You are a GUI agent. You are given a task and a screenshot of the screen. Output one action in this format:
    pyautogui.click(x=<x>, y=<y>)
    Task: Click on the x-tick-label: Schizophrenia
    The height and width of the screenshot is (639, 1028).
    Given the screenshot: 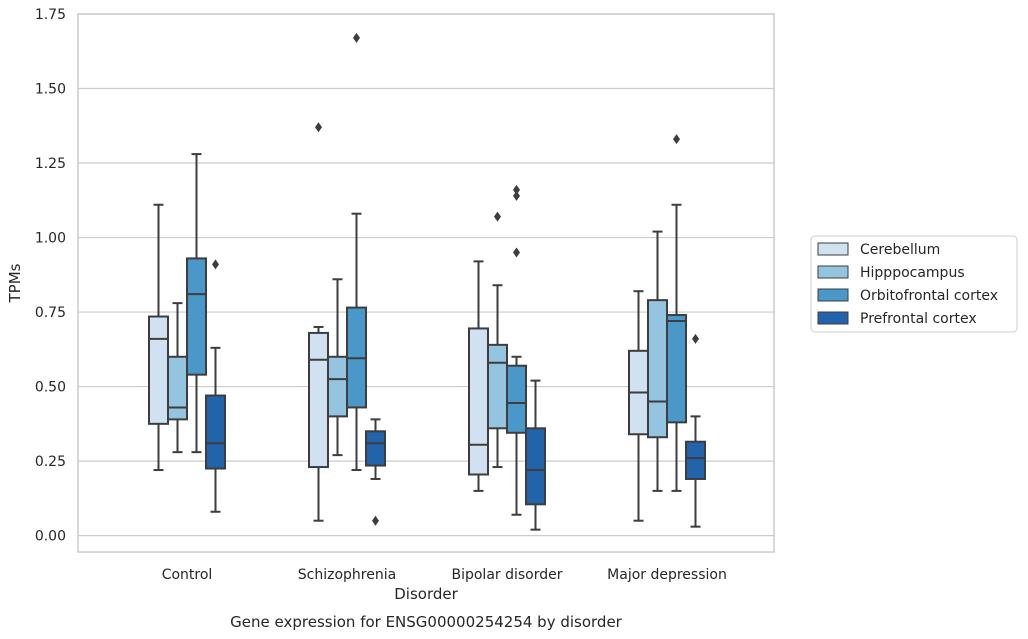 What is the action you would take?
    pyautogui.click(x=347, y=575)
    